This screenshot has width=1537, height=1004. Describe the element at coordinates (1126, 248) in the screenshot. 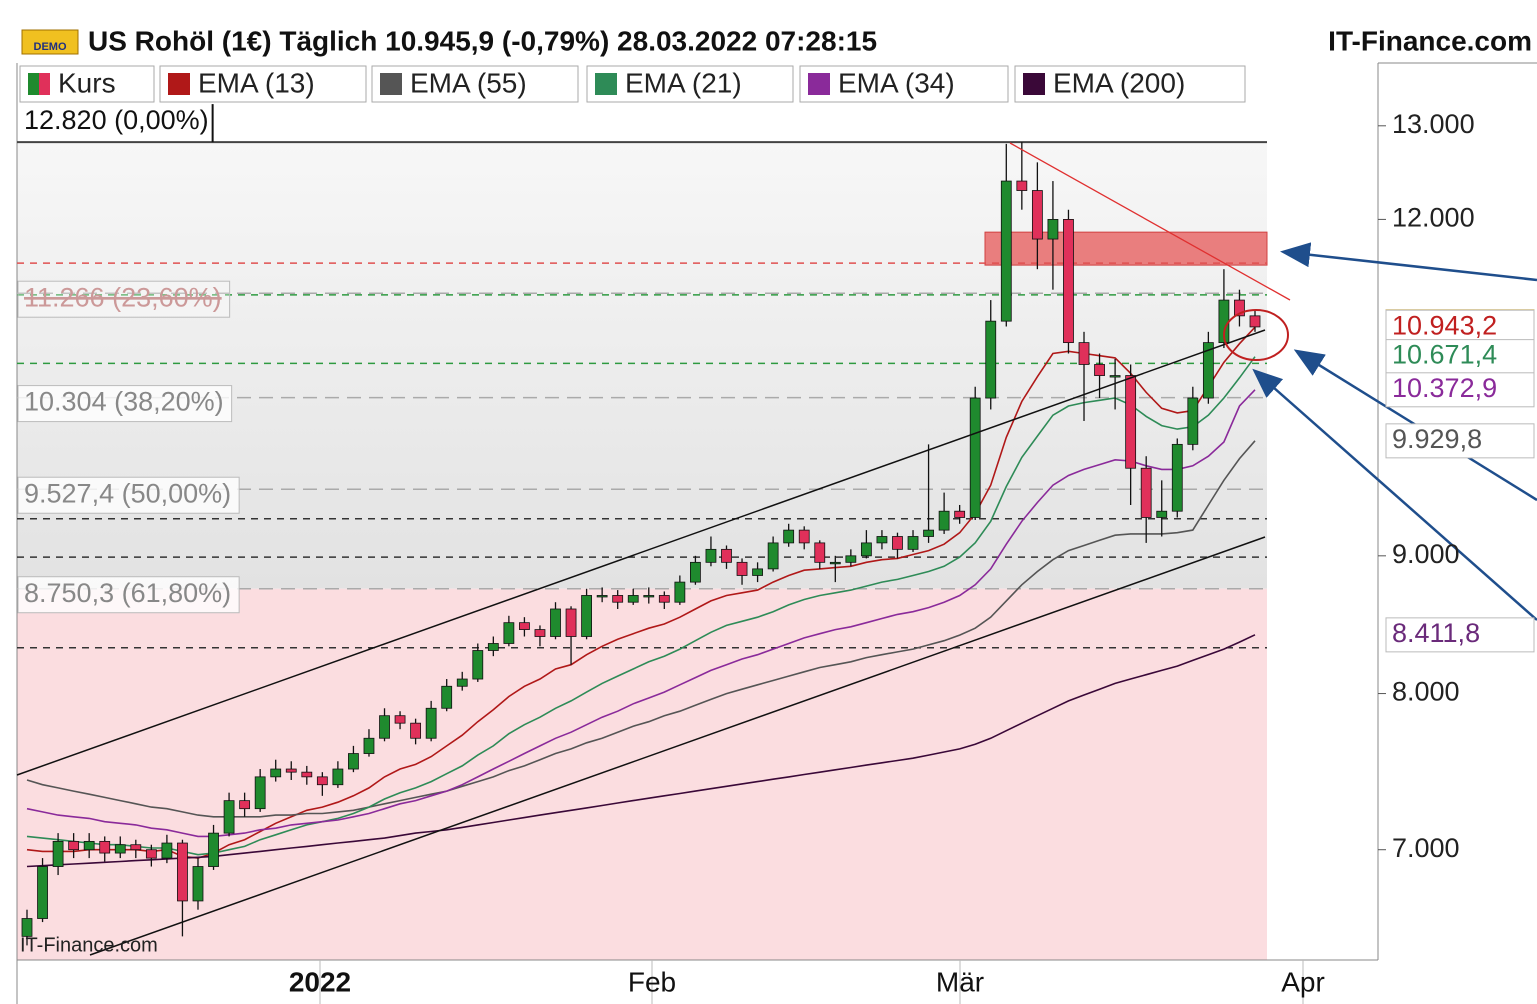

I see `resistance-zone` at that location.